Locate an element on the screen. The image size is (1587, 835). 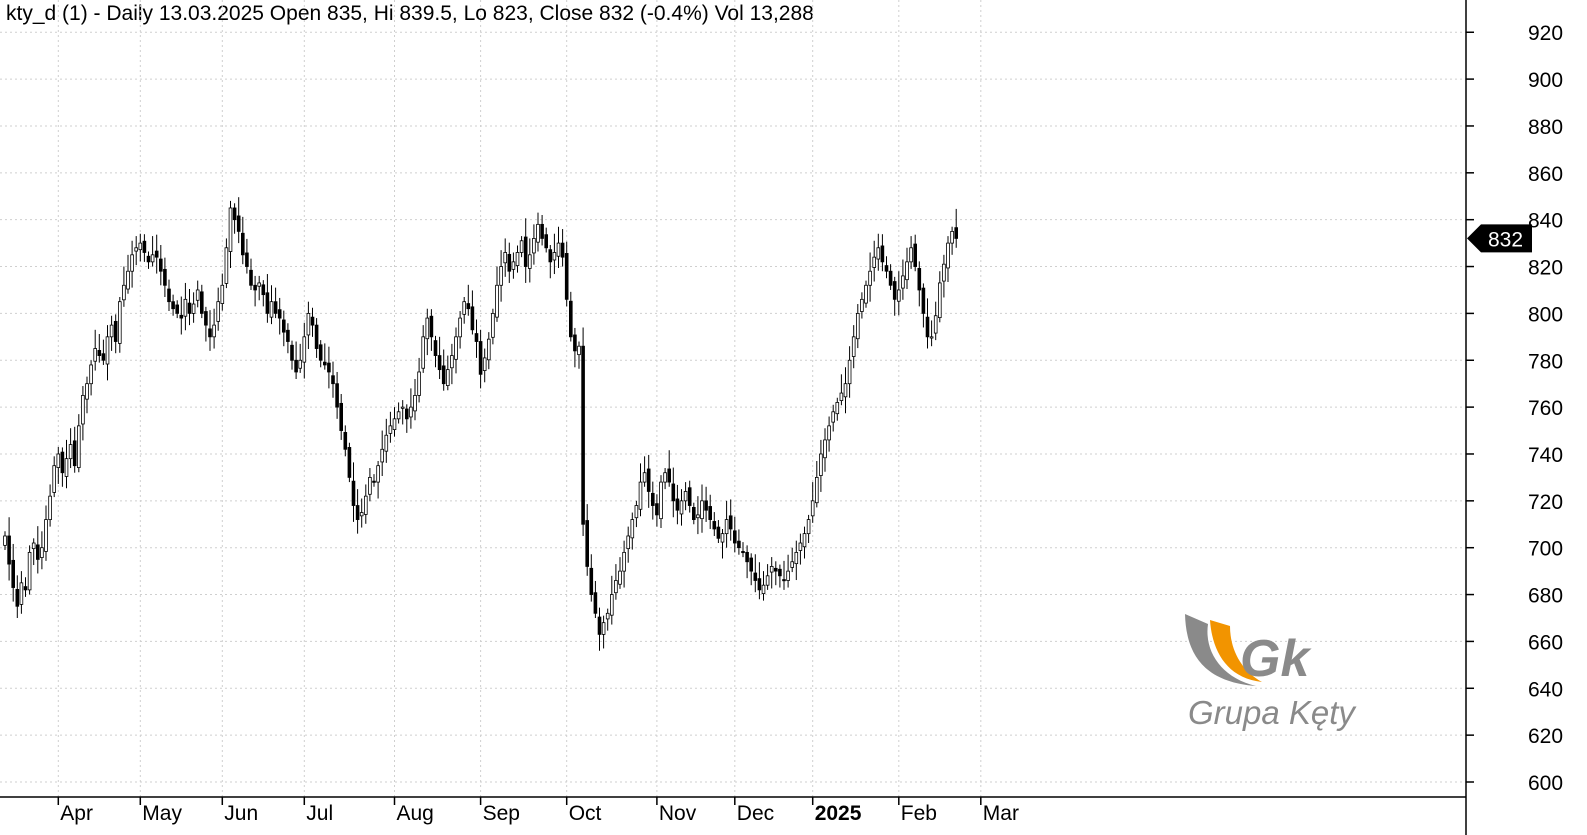
logo-company-name: Grupa Kęty is located at coordinates (1272, 712).